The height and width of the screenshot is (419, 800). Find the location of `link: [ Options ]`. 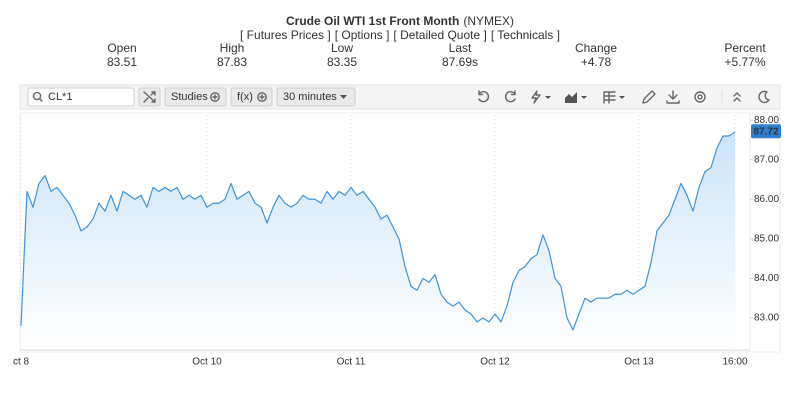

link: [ Options ] is located at coordinates (362, 35).